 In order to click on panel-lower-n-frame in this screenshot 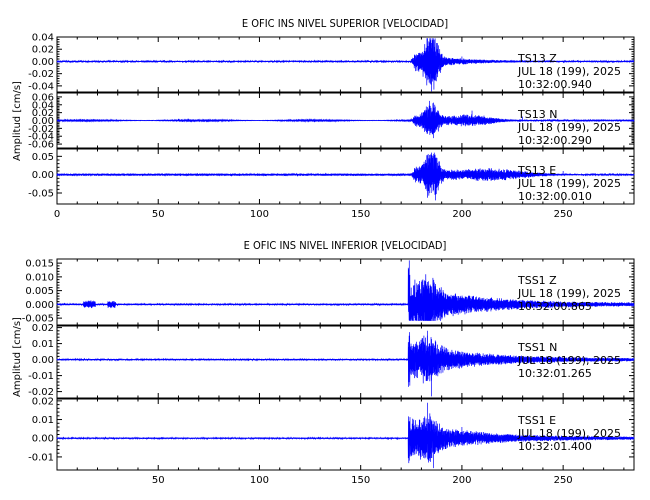, I will do `click(345, 362)`.